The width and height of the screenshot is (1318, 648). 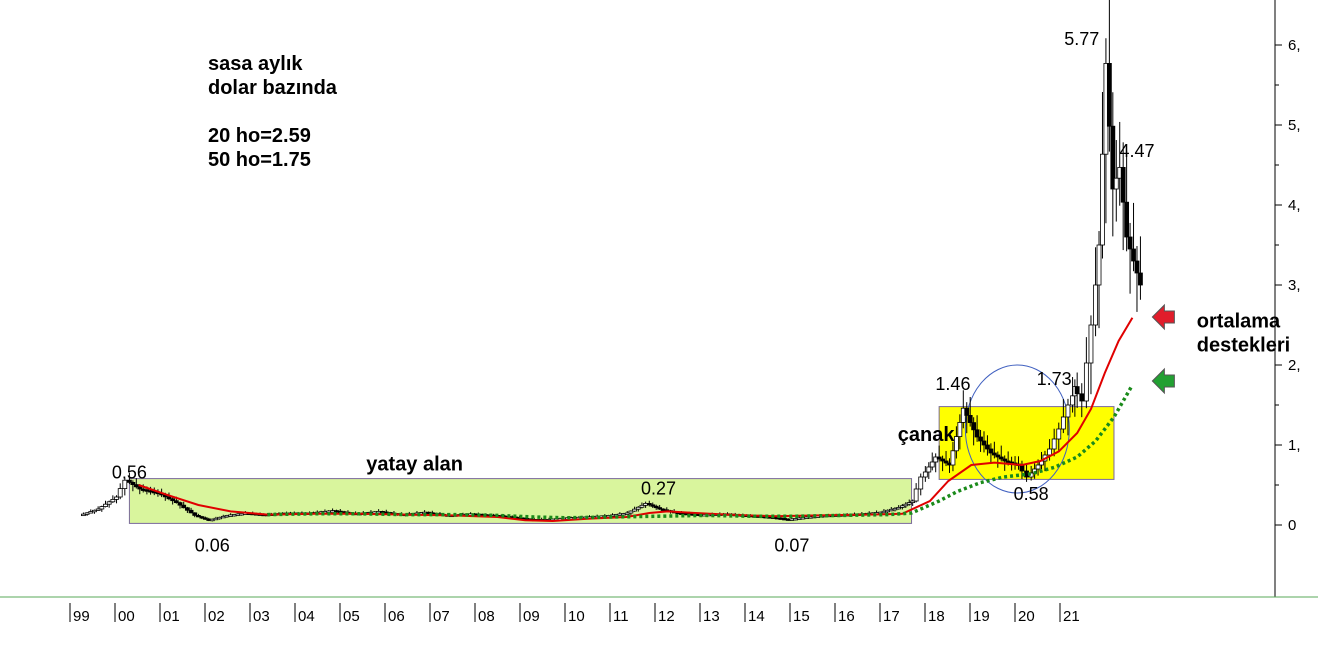 What do you see at coordinates (1294, 445) in the screenshot?
I see `y-tick-label: 1,` at bounding box center [1294, 445].